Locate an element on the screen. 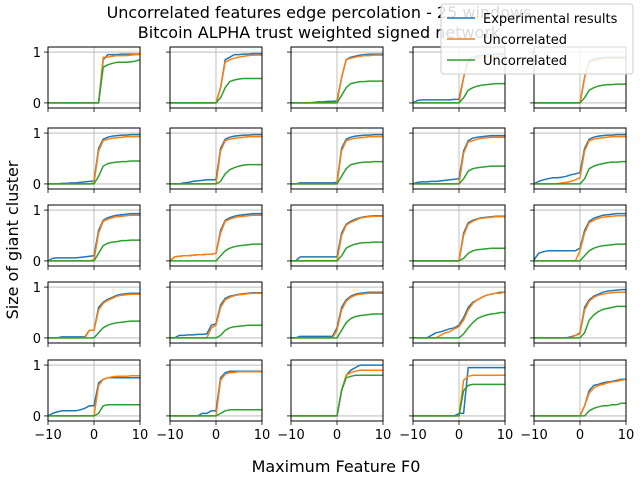  panel-5-4: −10 0 10 is located at coordinates (456, 401).